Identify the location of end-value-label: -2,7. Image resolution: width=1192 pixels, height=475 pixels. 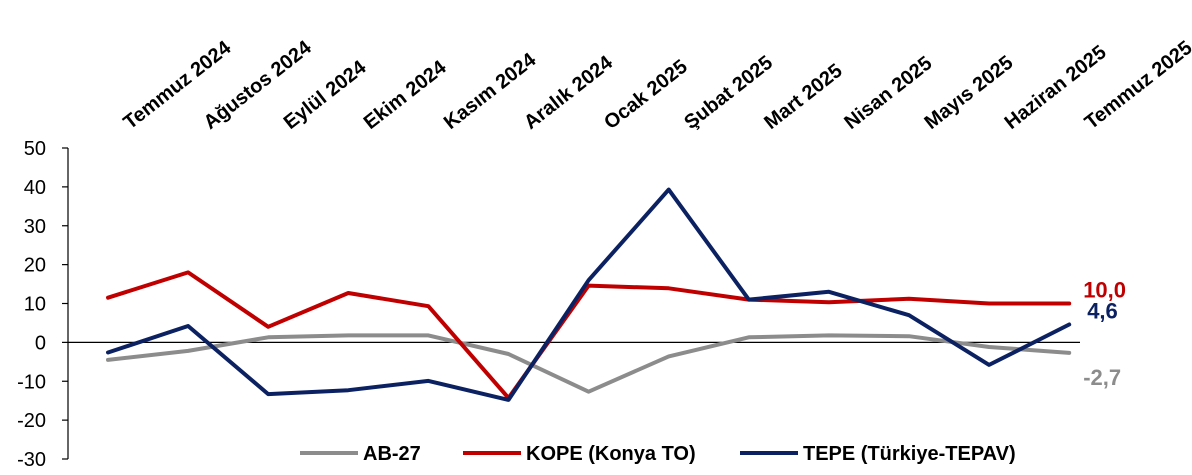
(1102, 377).